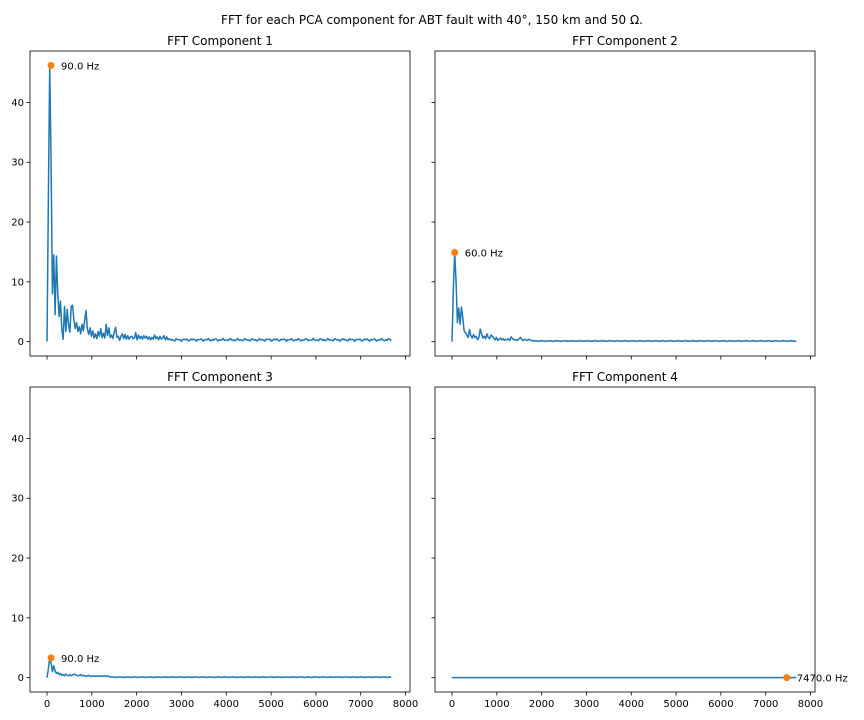  What do you see at coordinates (822, 679) in the screenshot?
I see `peak-label: 7470.0 Hz` at bounding box center [822, 679].